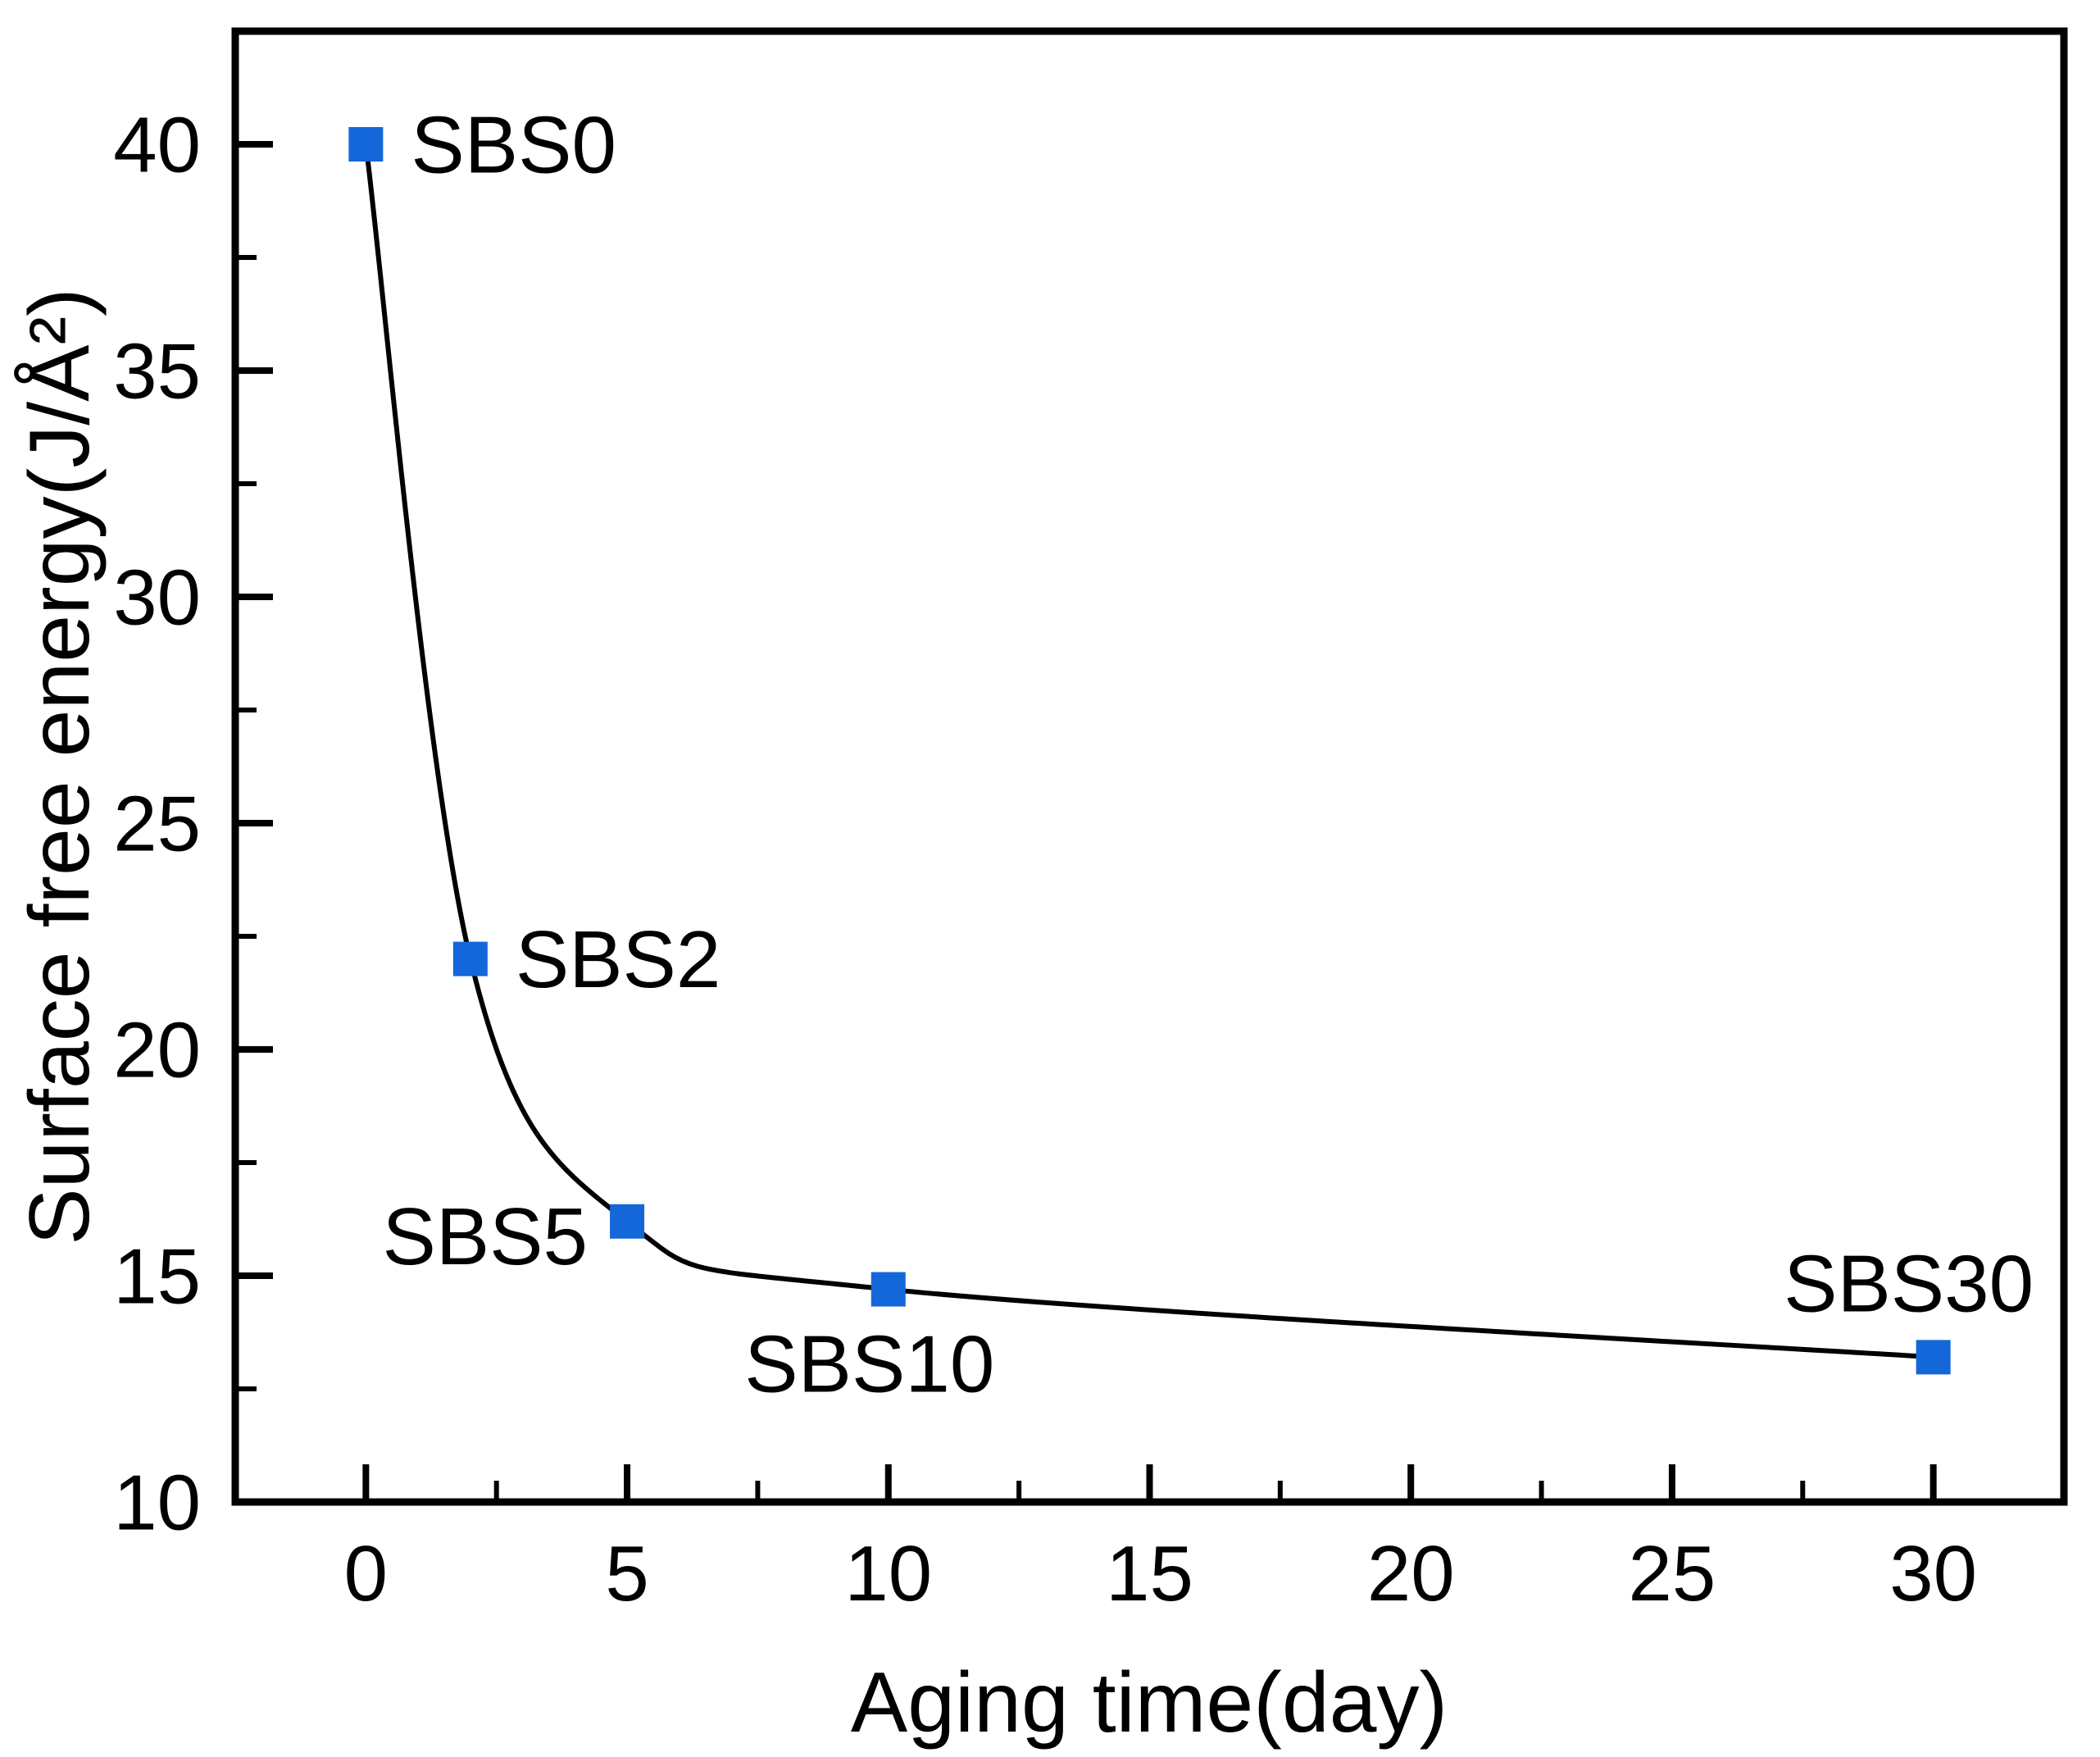 The width and height of the screenshot is (2100, 1757). I want to click on x-tick-label: 25, so click(1672, 1574).